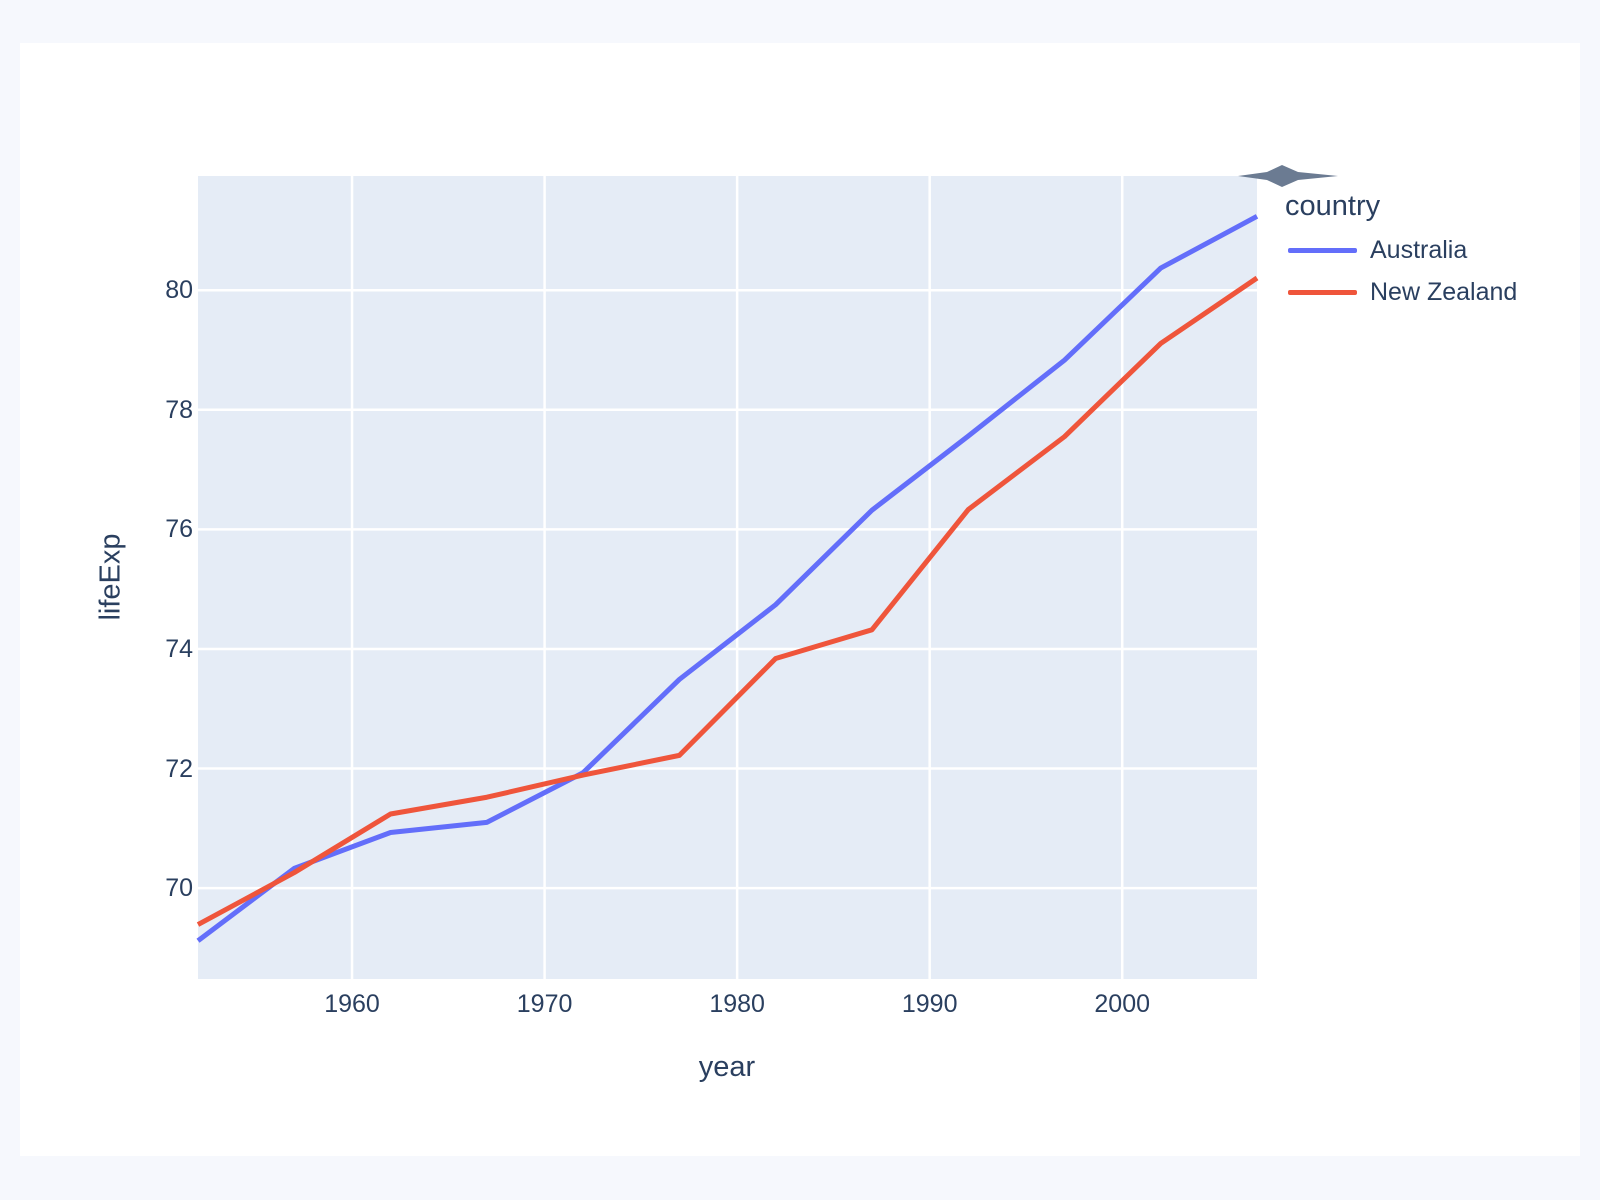 The width and height of the screenshot is (1600, 1200). What do you see at coordinates (1333, 206) in the screenshot?
I see `legend-title: country` at bounding box center [1333, 206].